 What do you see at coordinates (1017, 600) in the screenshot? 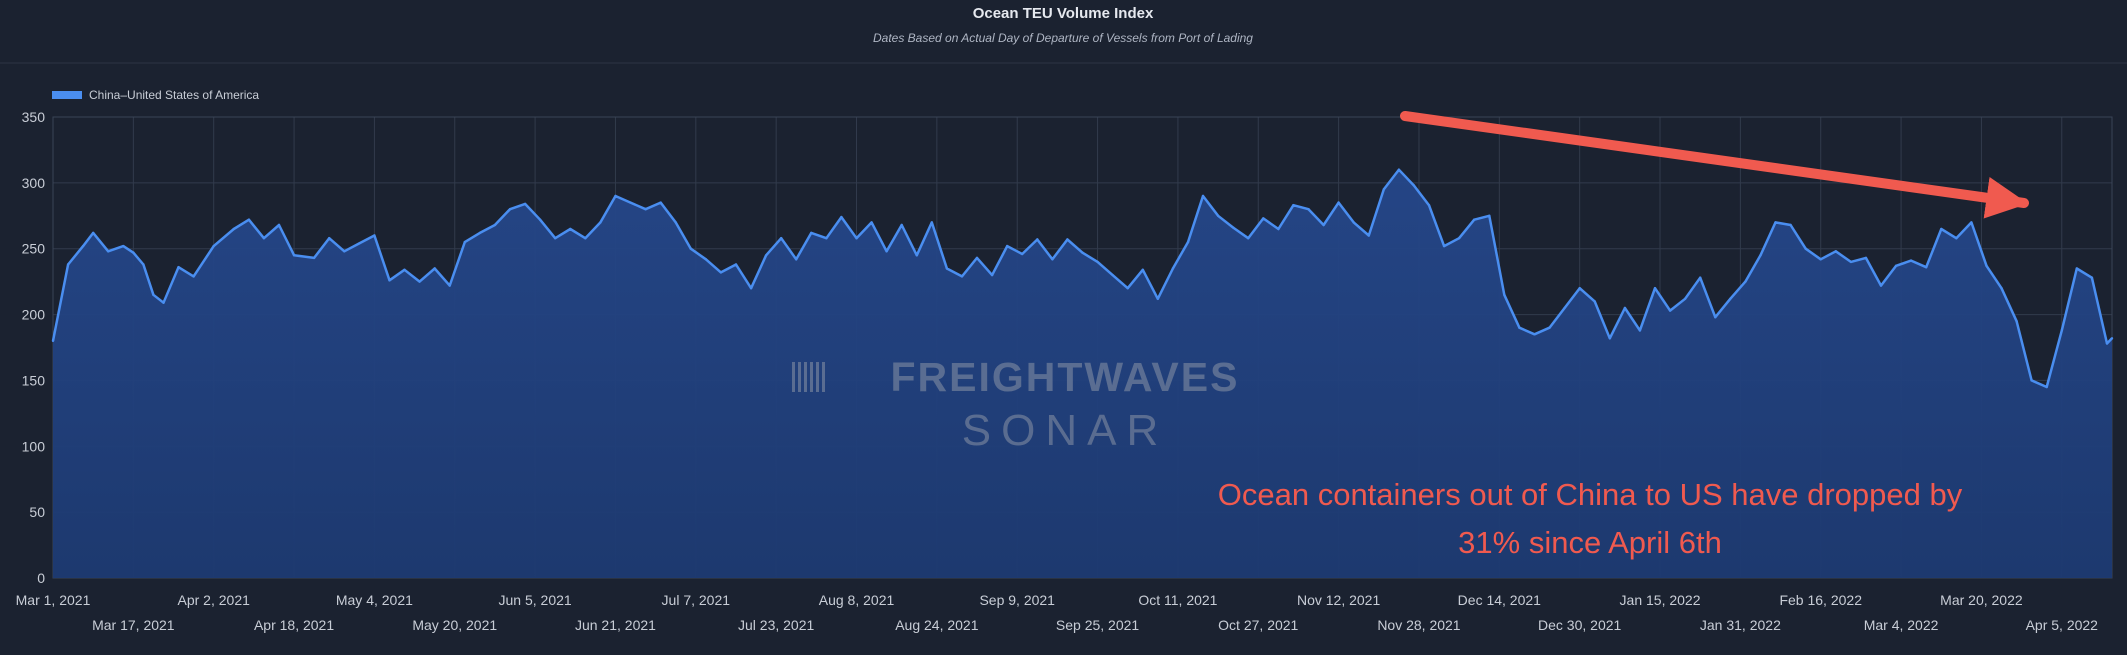
I see `x-tick-label: Sep 9, 2021` at bounding box center [1017, 600].